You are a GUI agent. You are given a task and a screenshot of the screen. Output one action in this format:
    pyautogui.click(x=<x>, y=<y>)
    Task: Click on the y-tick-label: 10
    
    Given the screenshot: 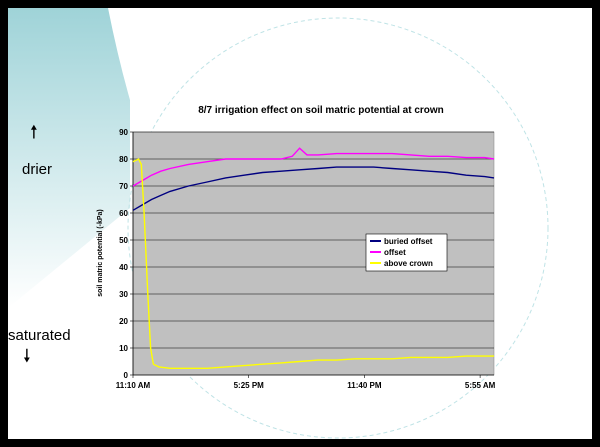 What is the action you would take?
    pyautogui.click(x=123, y=348)
    